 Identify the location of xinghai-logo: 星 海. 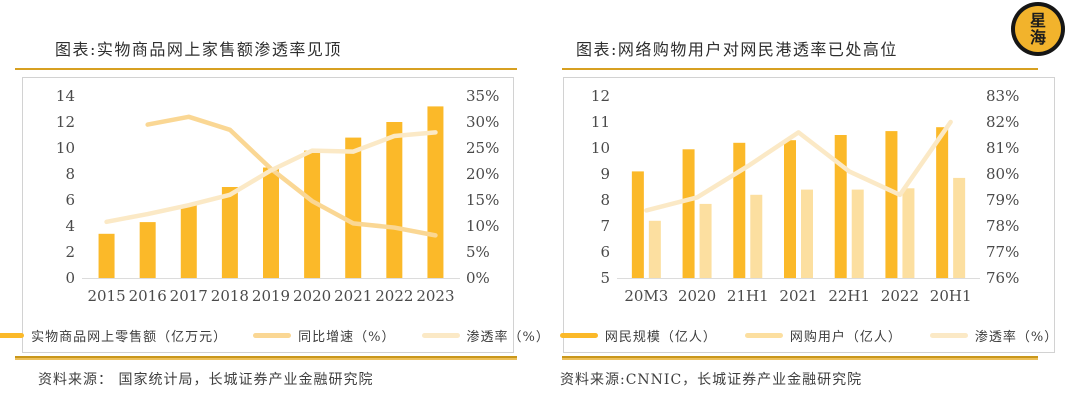
(1038, 29).